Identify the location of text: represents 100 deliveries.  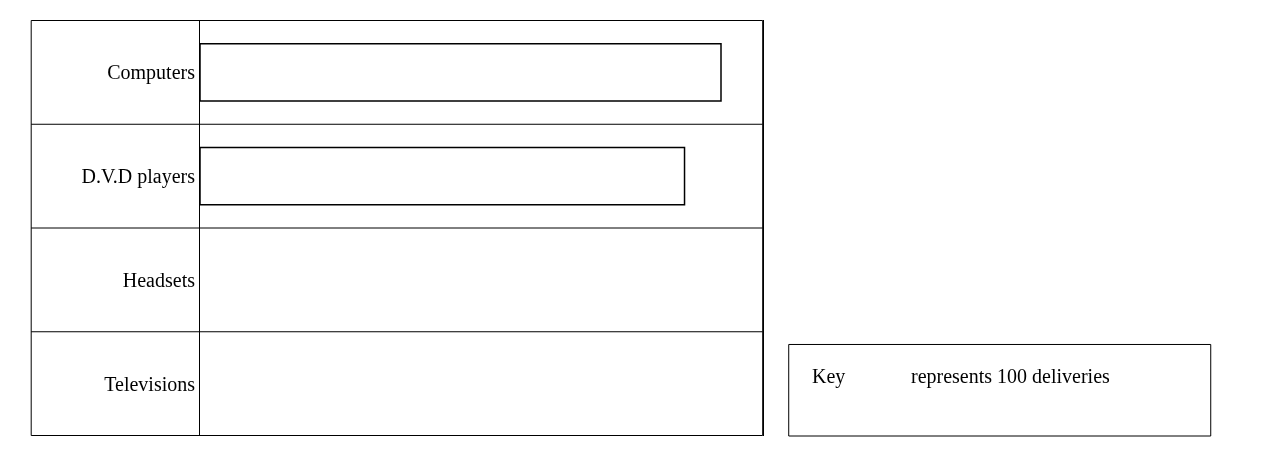
(1011, 376).